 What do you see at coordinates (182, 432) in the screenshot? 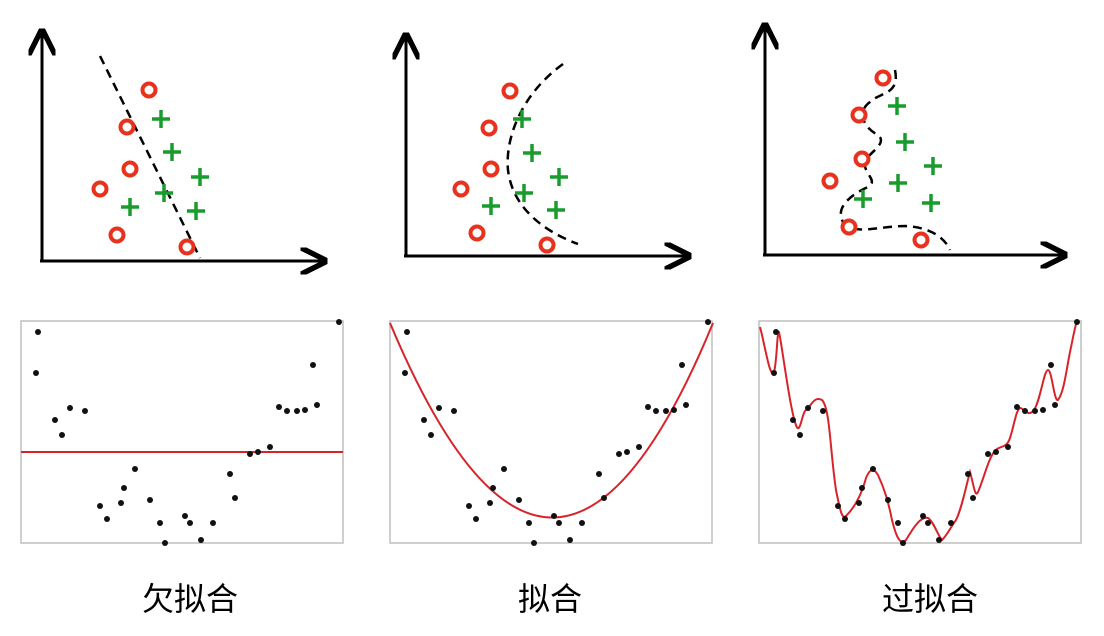
I see `regression-underfit-frame` at bounding box center [182, 432].